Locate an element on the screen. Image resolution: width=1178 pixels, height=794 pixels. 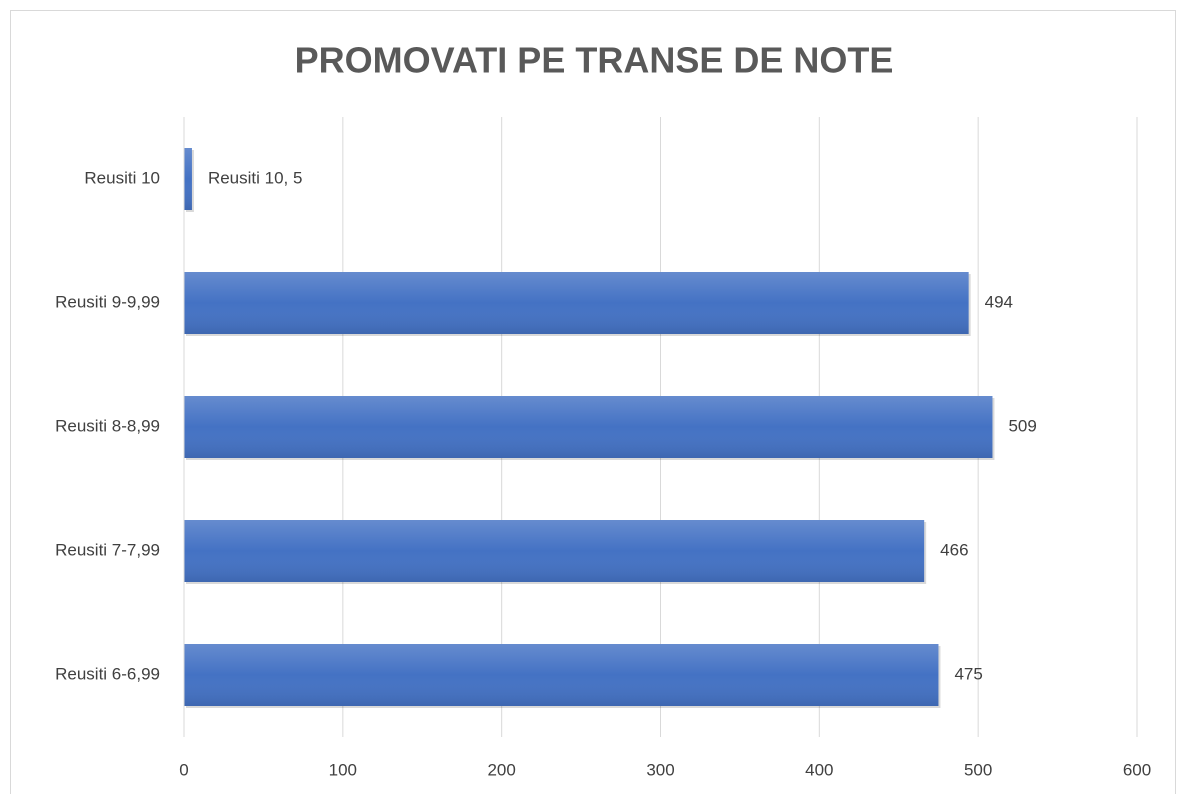
value-label: 475 is located at coordinates (968, 673).